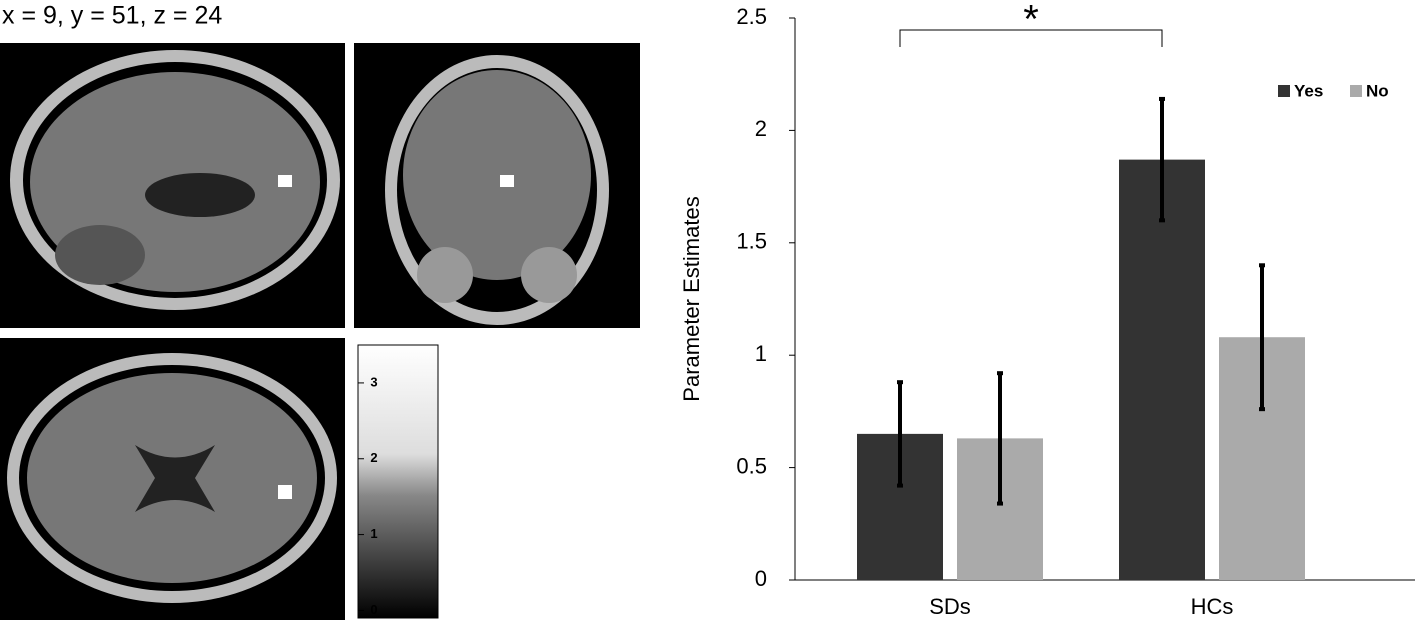  I want to click on y-tick-label: 2, so click(761, 128).